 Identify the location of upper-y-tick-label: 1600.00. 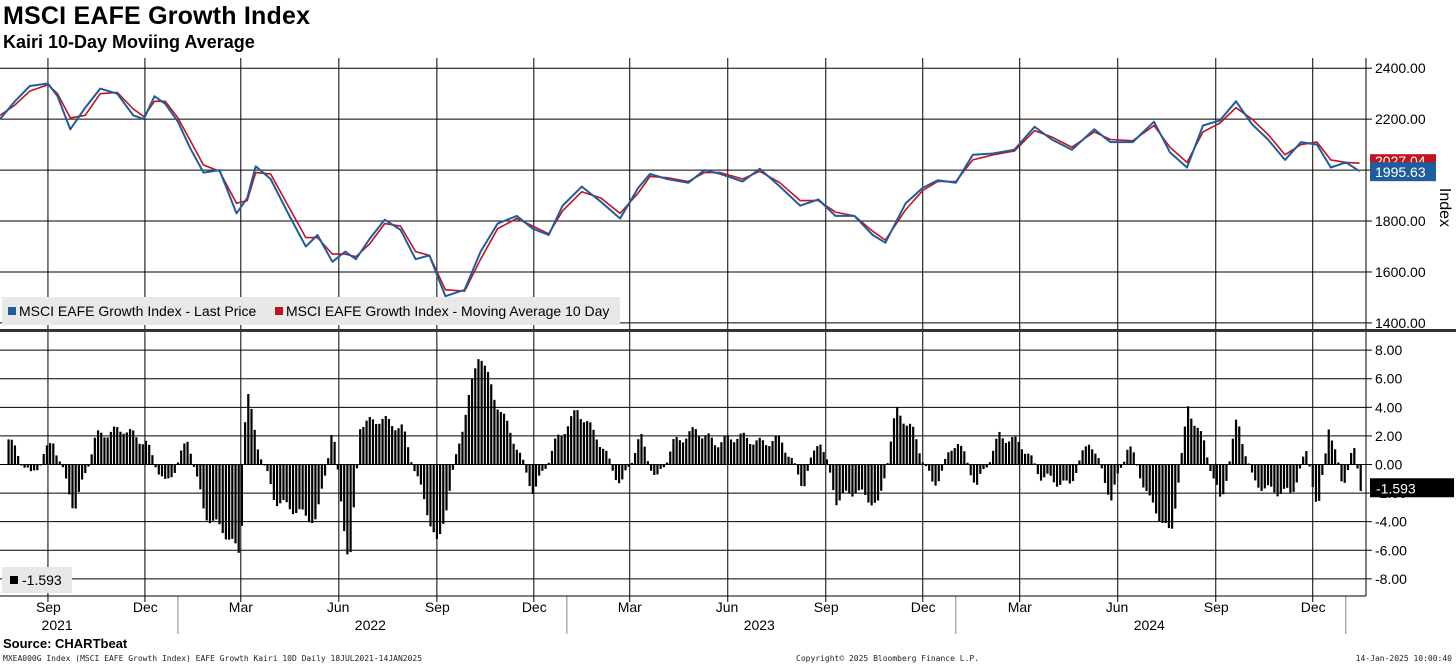
(1400, 272).